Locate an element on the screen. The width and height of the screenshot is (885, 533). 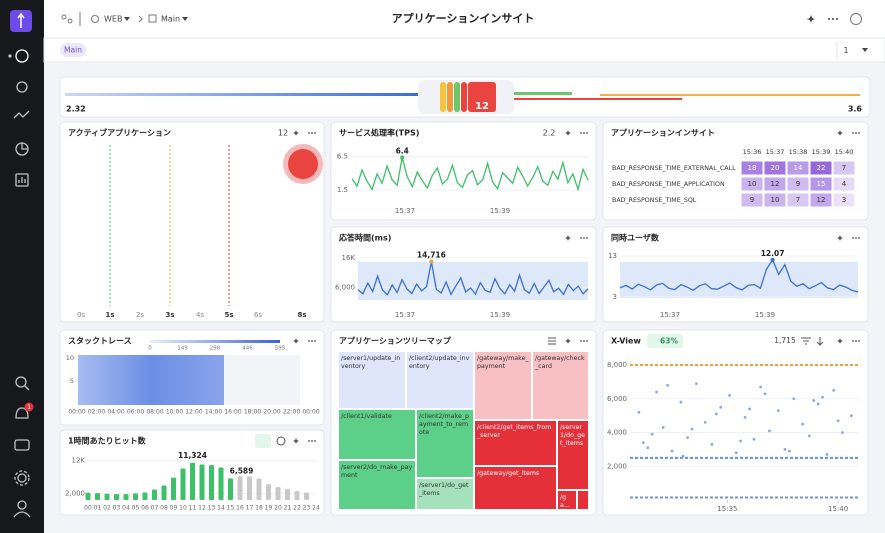
treemap-cell: /gateway/get_items is located at coordinates (515, 488).